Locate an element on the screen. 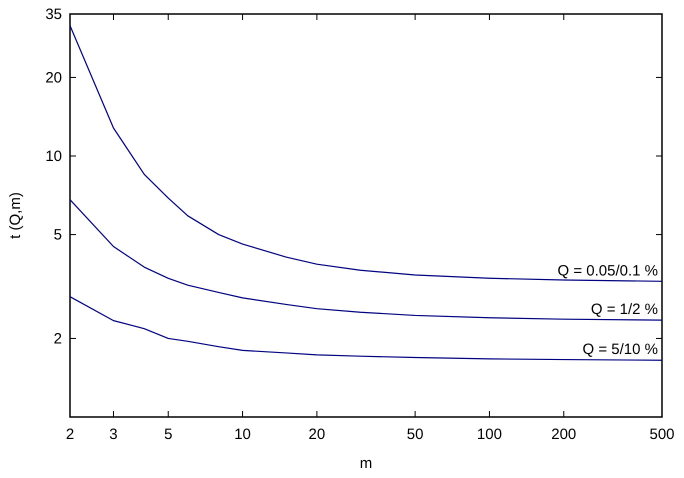  x-tick-label: 5 is located at coordinates (168, 434).